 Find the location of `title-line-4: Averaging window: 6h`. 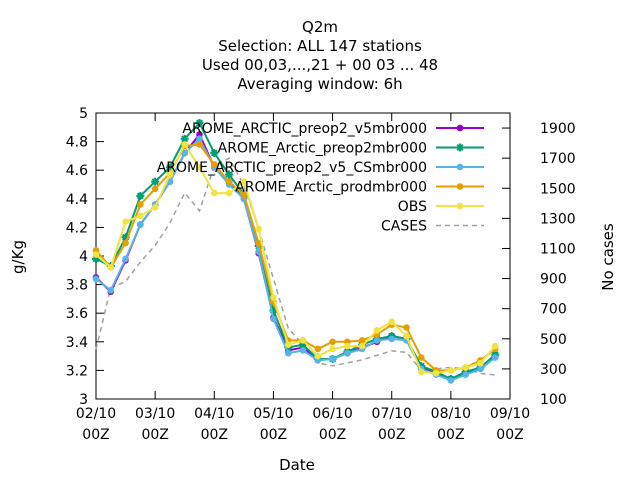

title-line-4: Averaging window: 6h is located at coordinates (319, 84).